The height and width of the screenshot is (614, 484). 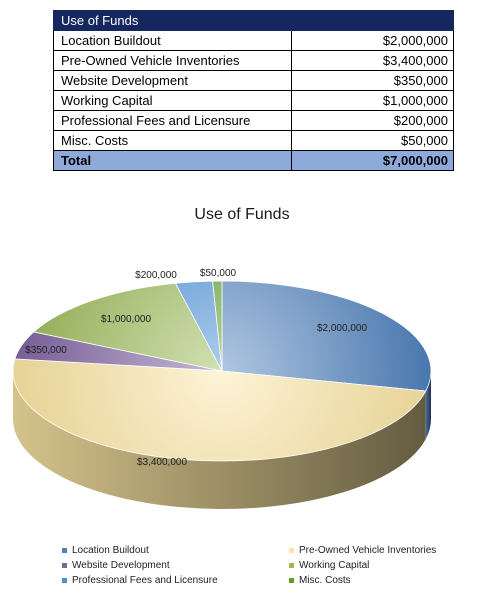 I want to click on pie-data-label: $2,000,000, so click(x=342, y=328).